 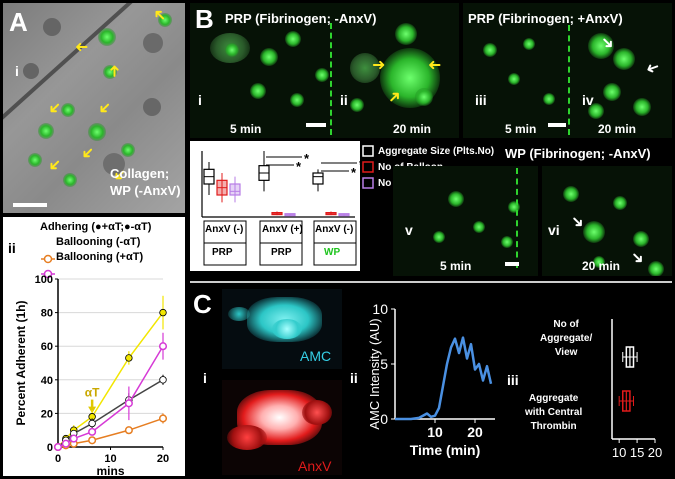 I want to click on panel-a-legend-markers, so click(x=48, y=266).